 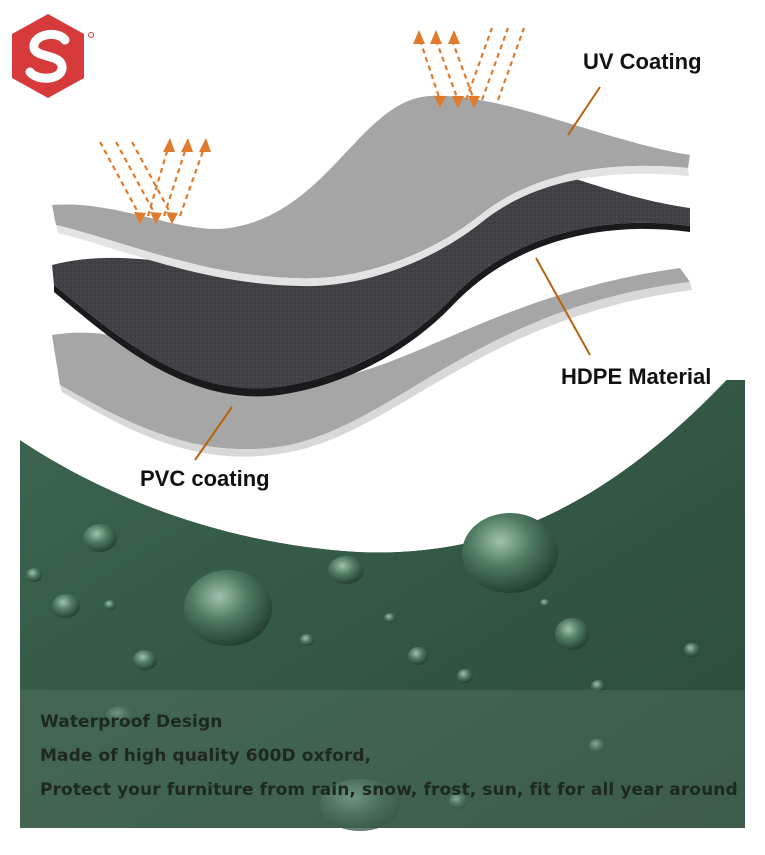 I want to click on hdpe-material-label: HDPE Material, so click(x=636, y=376).